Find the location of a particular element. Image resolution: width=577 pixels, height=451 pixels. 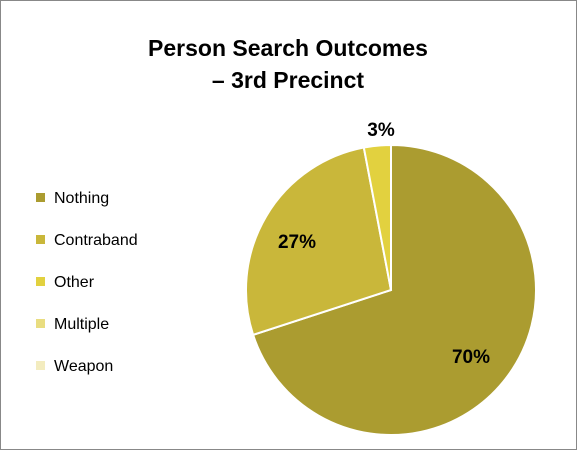

legend-swatch-nothing is located at coordinates (40, 197).